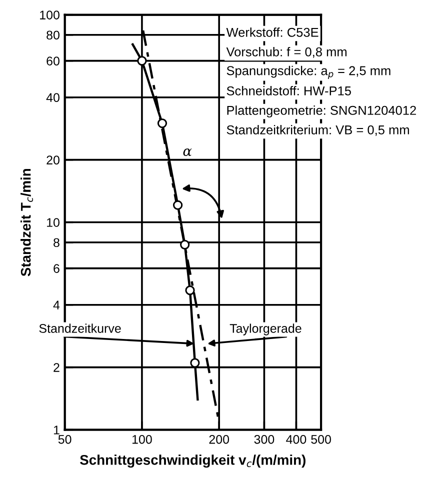  Describe the element at coordinates (53, 35) in the screenshot. I see `y-tick-label: 80` at that location.